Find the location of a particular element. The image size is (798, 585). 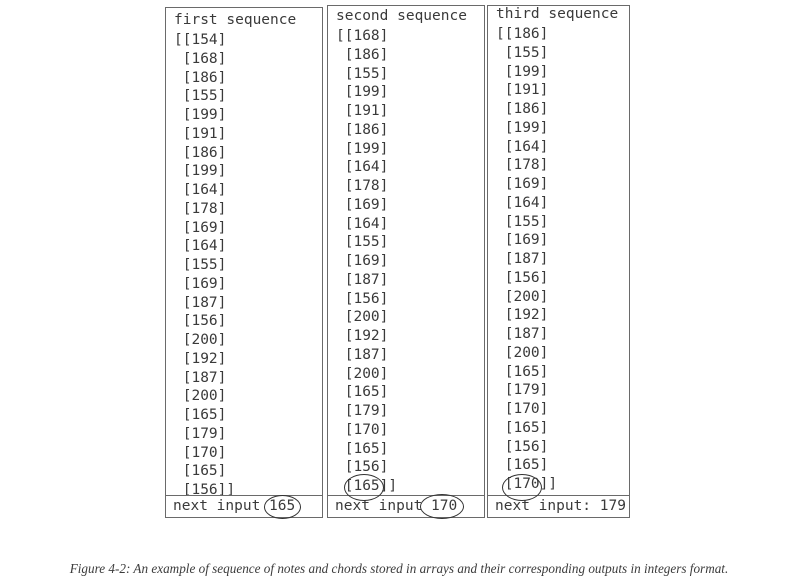

highlight-oval-second-output is located at coordinates (442, 506).